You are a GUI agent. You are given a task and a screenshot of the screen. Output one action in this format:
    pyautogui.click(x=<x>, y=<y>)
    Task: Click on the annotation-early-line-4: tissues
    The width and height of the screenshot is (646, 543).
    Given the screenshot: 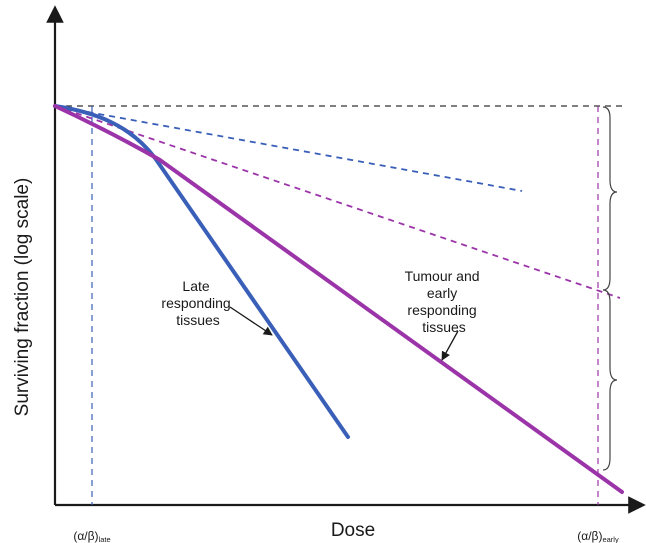 What is the action you would take?
    pyautogui.click(x=444, y=327)
    